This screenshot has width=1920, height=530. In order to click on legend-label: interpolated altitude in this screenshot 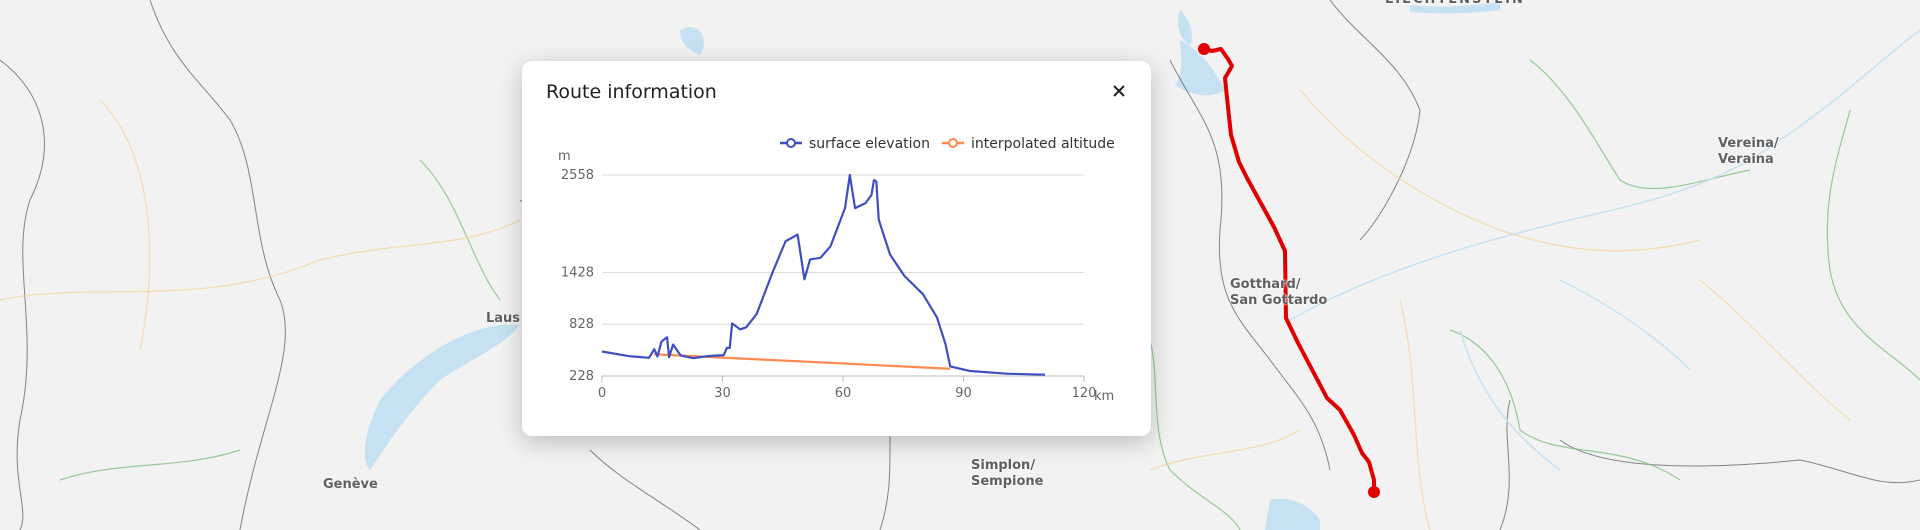, I will do `click(1043, 144)`.